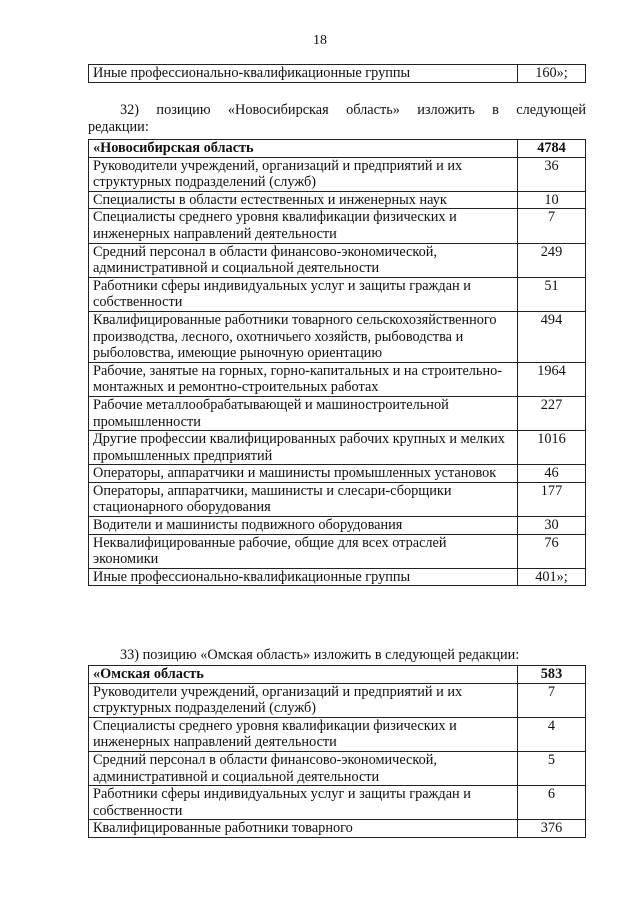  Describe the element at coordinates (551, 525) in the screenshot. I see `row-value: 30` at that location.